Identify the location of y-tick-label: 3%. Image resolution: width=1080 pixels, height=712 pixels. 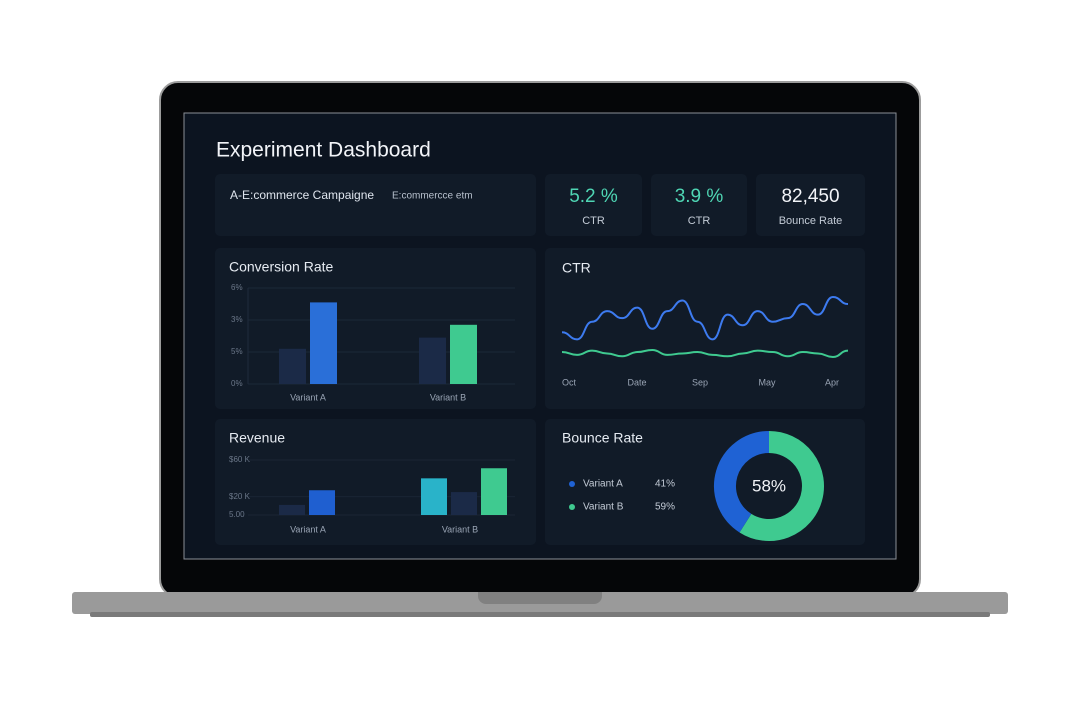
(237, 319).